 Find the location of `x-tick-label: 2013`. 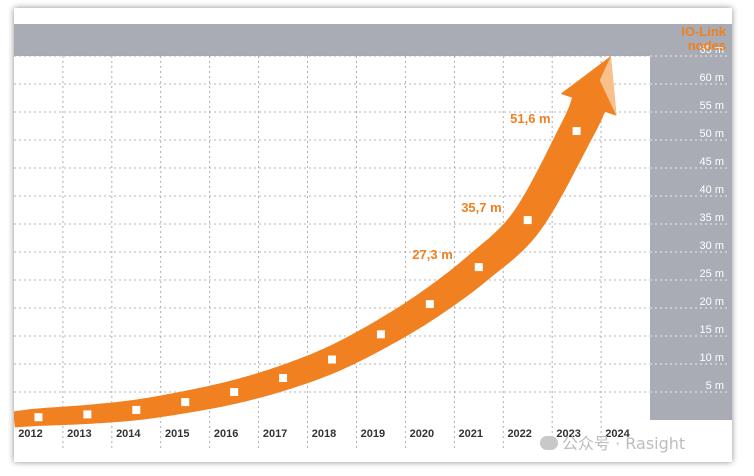

x-tick-label: 2013 is located at coordinates (79, 434).